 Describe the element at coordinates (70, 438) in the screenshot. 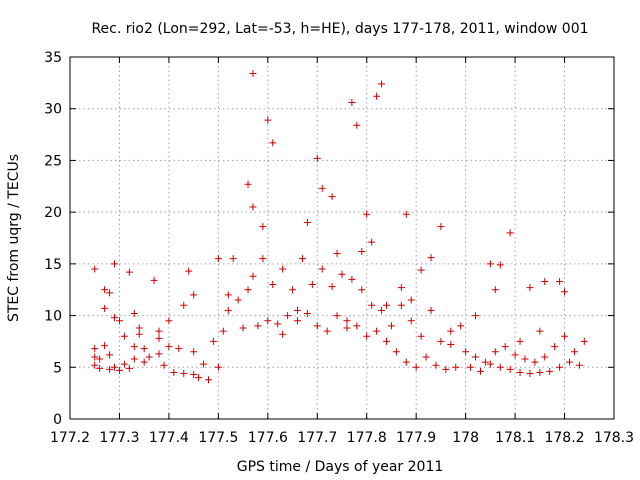

I see `x-tick-label: 177.2` at that location.